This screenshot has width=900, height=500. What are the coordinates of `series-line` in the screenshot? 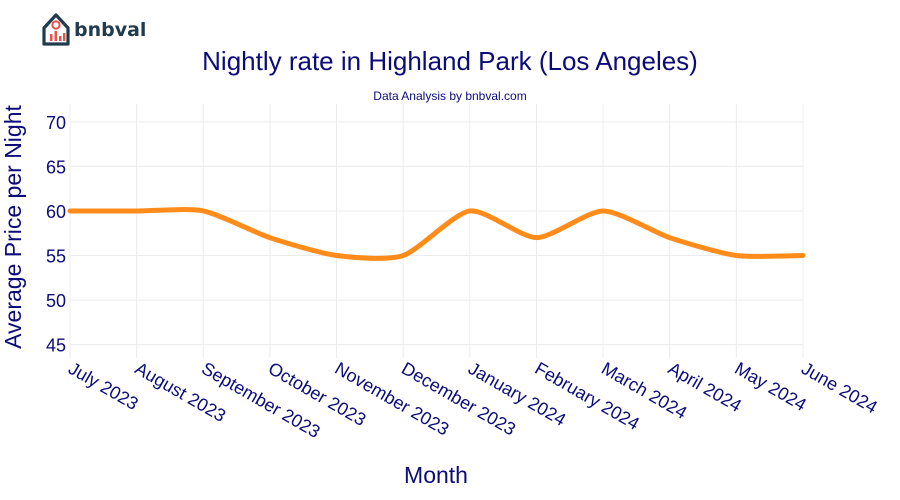 It's located at (436, 234).